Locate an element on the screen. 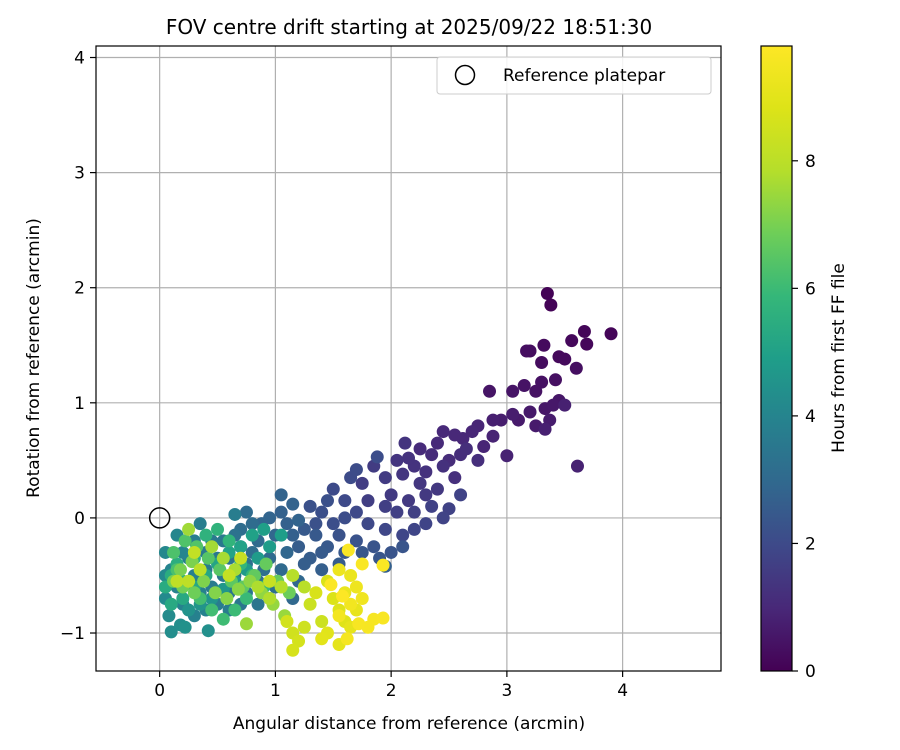 This screenshot has height=750, width=900. y-axis-label: Rotation from reference (arcmin) is located at coordinates (34, 358).